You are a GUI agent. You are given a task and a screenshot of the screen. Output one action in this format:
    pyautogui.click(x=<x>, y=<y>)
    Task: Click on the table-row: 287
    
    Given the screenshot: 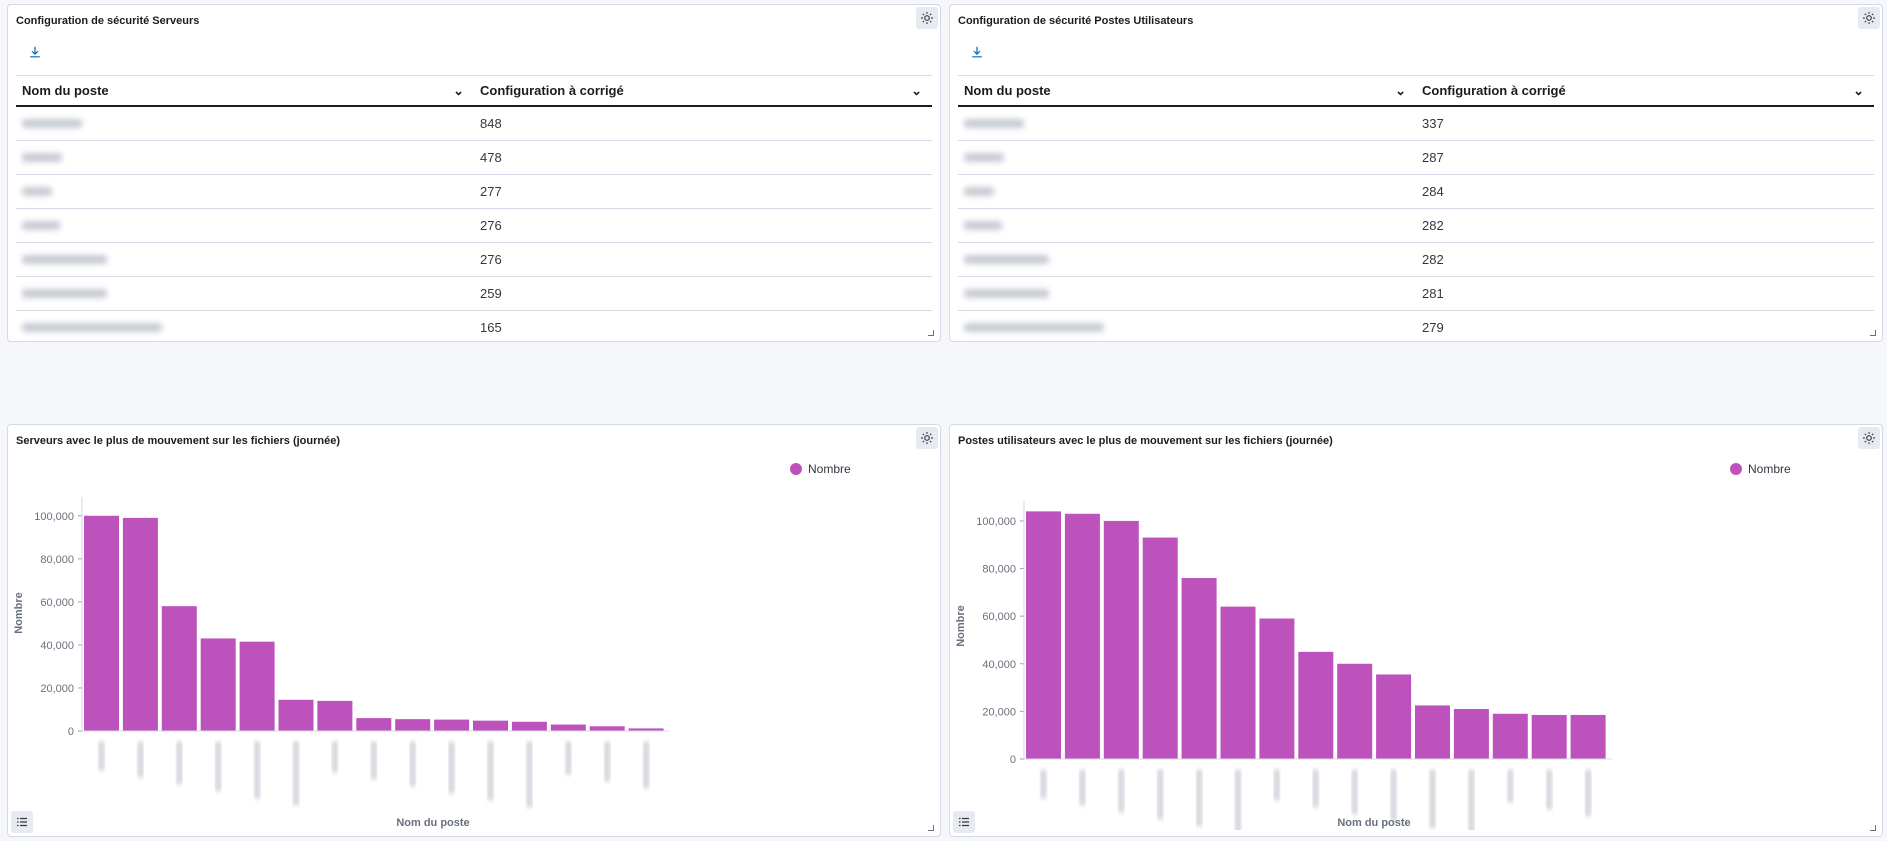 What is the action you would take?
    pyautogui.click(x=1416, y=158)
    